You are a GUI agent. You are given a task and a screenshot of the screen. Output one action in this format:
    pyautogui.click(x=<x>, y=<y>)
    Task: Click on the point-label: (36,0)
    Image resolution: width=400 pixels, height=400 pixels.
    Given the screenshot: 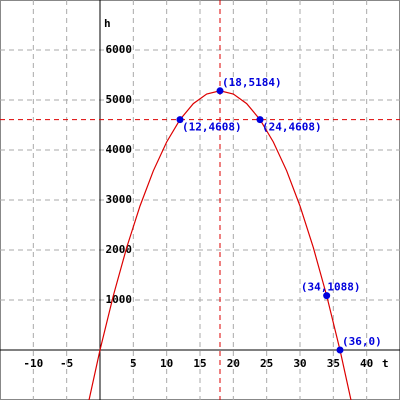 What is the action you would take?
    pyautogui.click(x=362, y=341)
    